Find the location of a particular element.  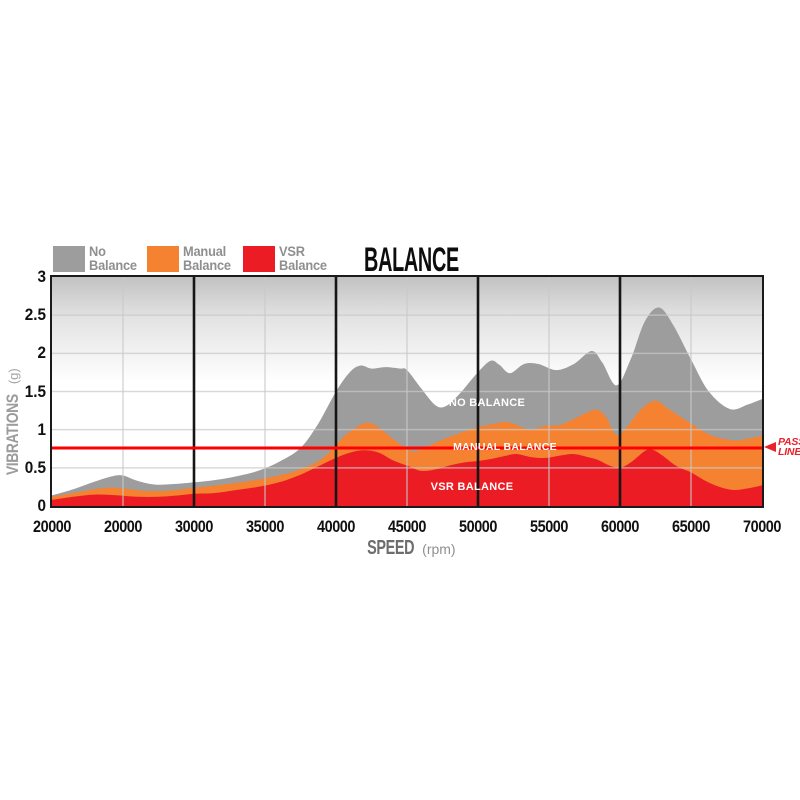

no-balance-area-label: NO BALANCE is located at coordinates (487, 403).